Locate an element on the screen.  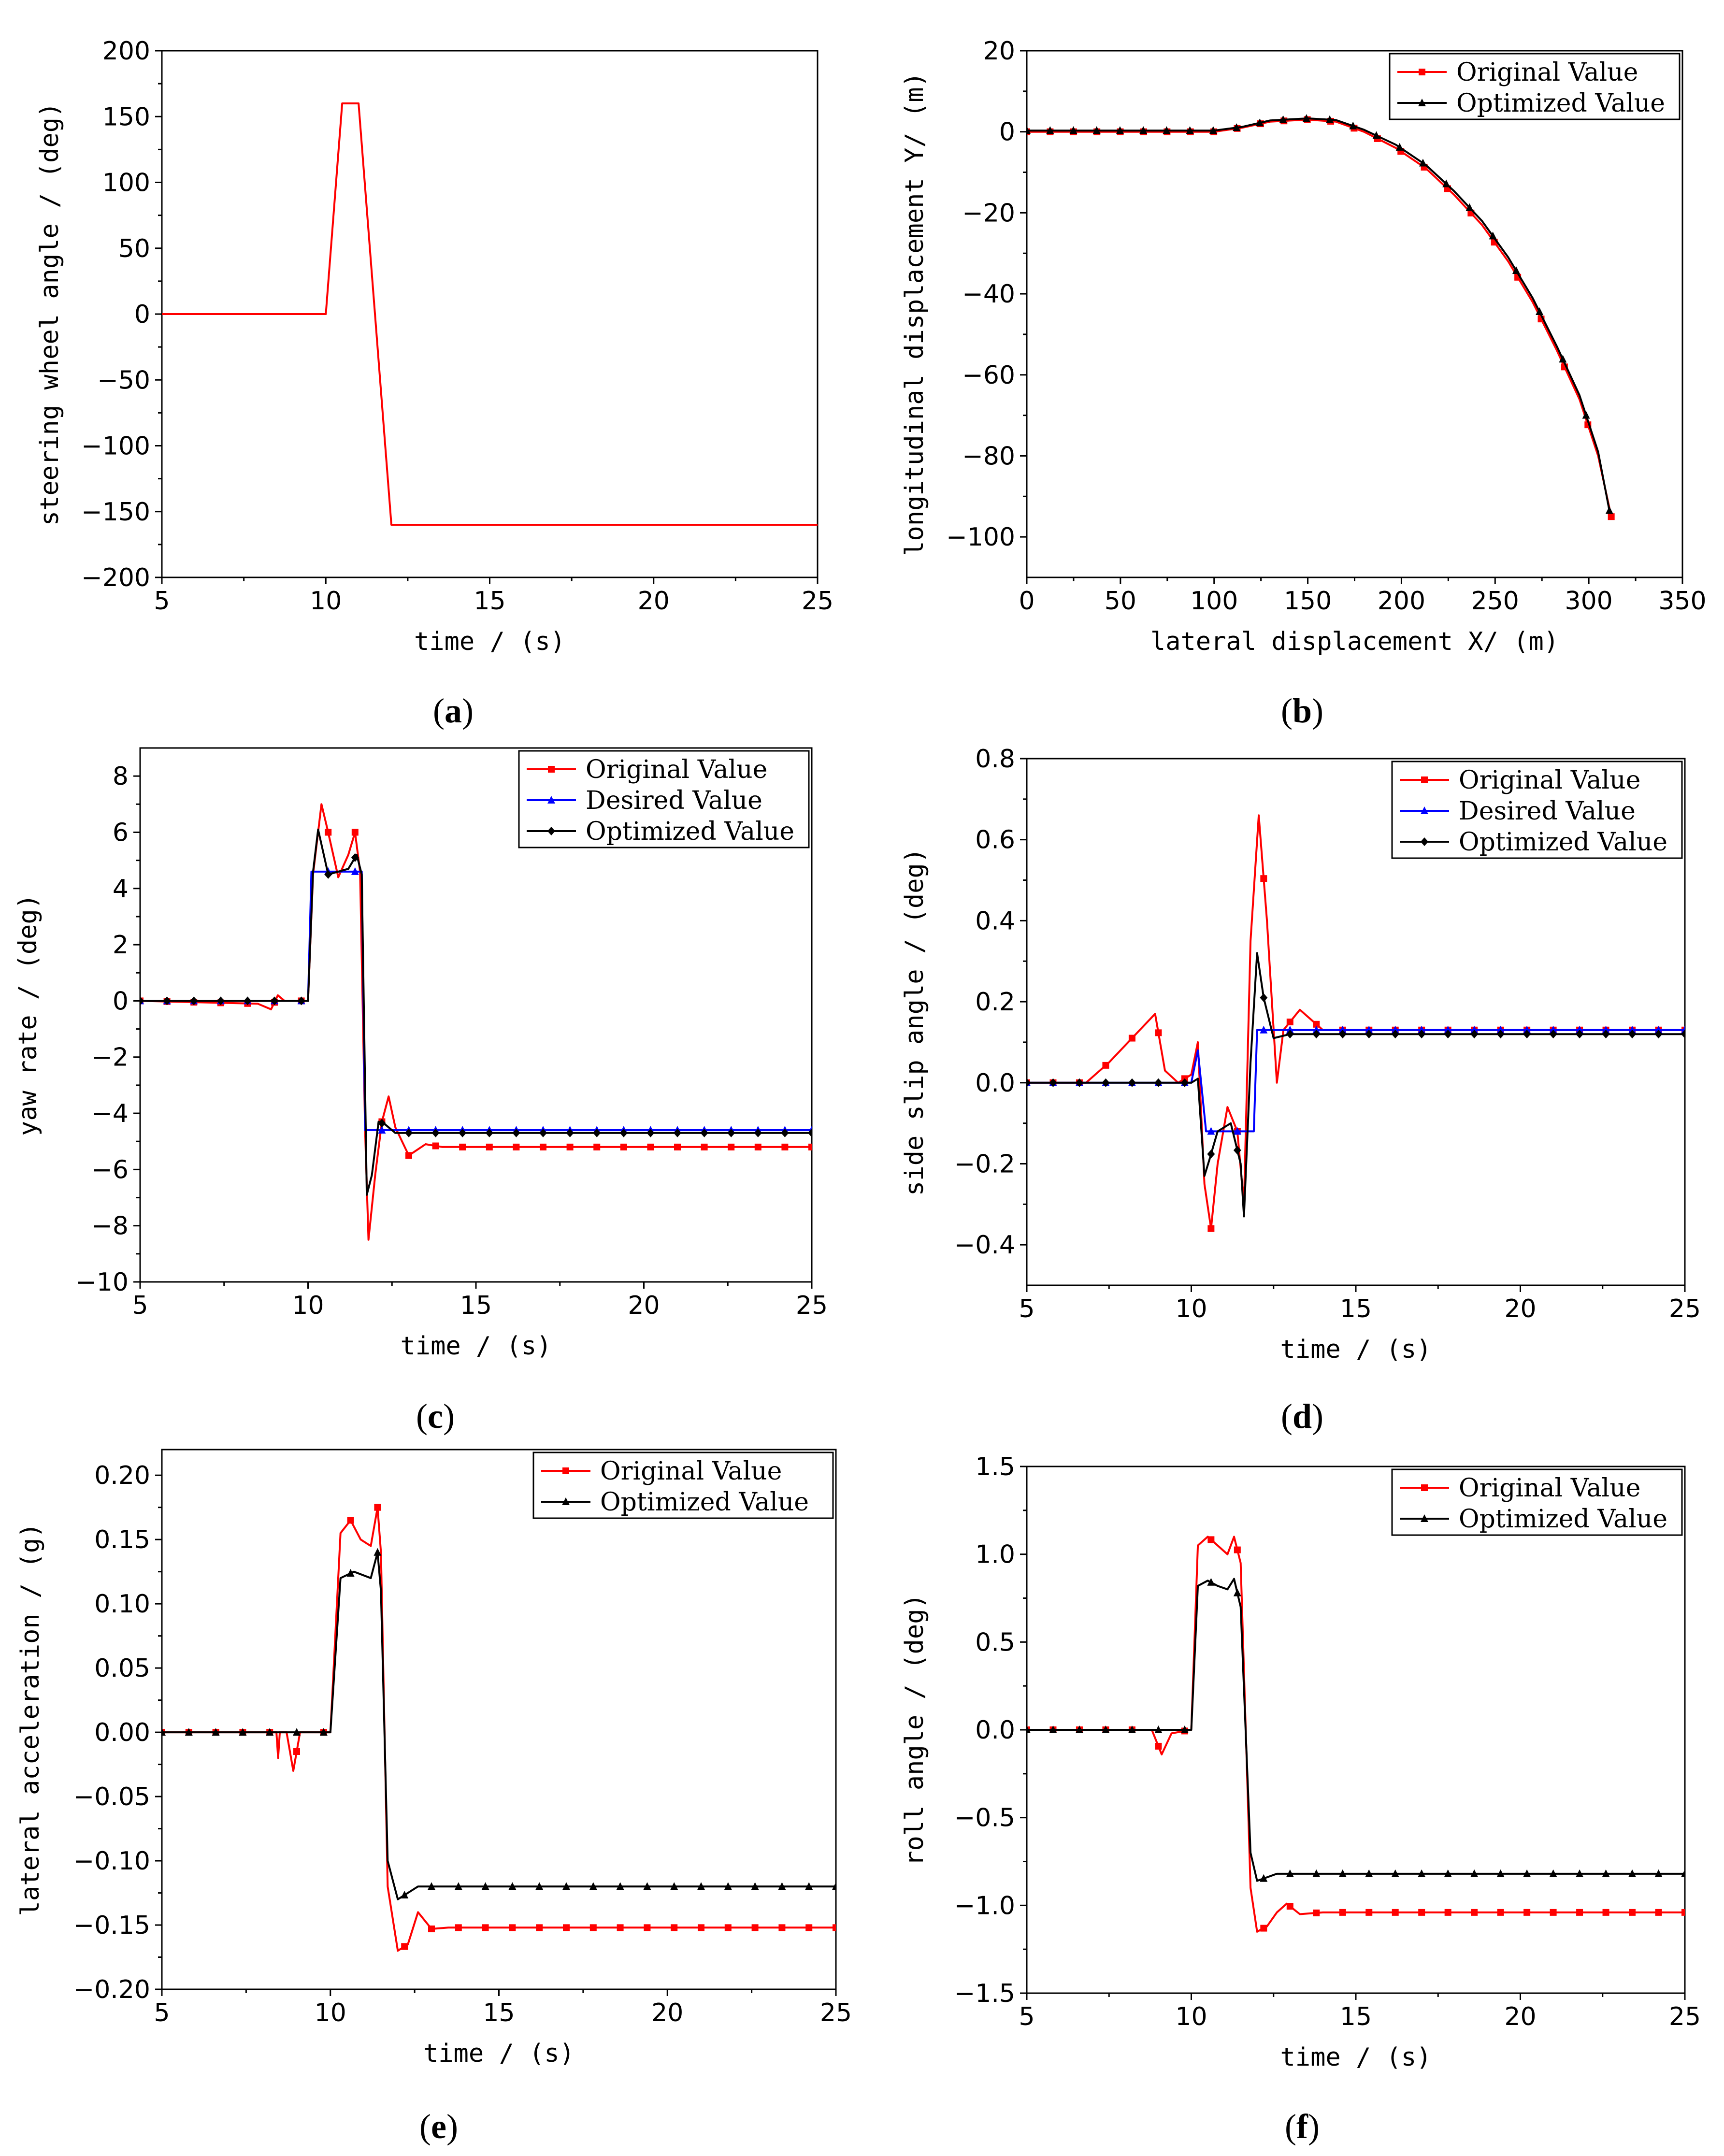
y-tick-label: −0.10 is located at coordinates (111, 1862).